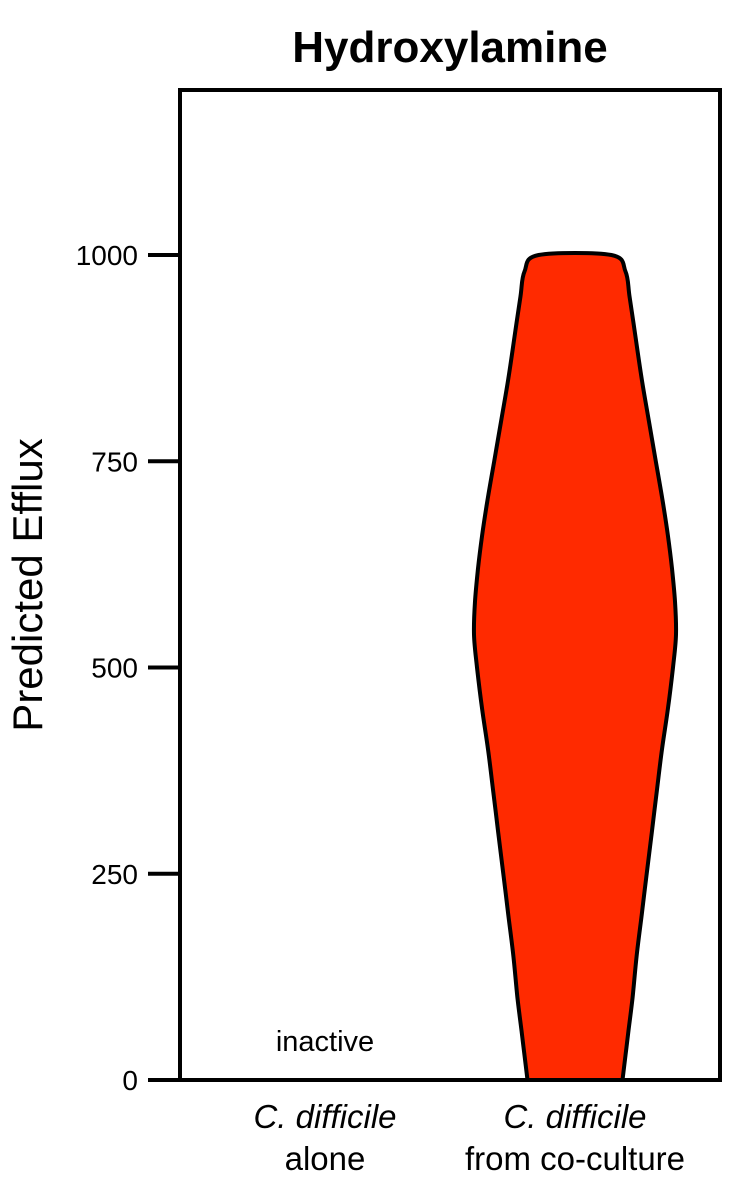  What do you see at coordinates (449, 47) in the screenshot?
I see `chart-title: Hydroxylamine` at bounding box center [449, 47].